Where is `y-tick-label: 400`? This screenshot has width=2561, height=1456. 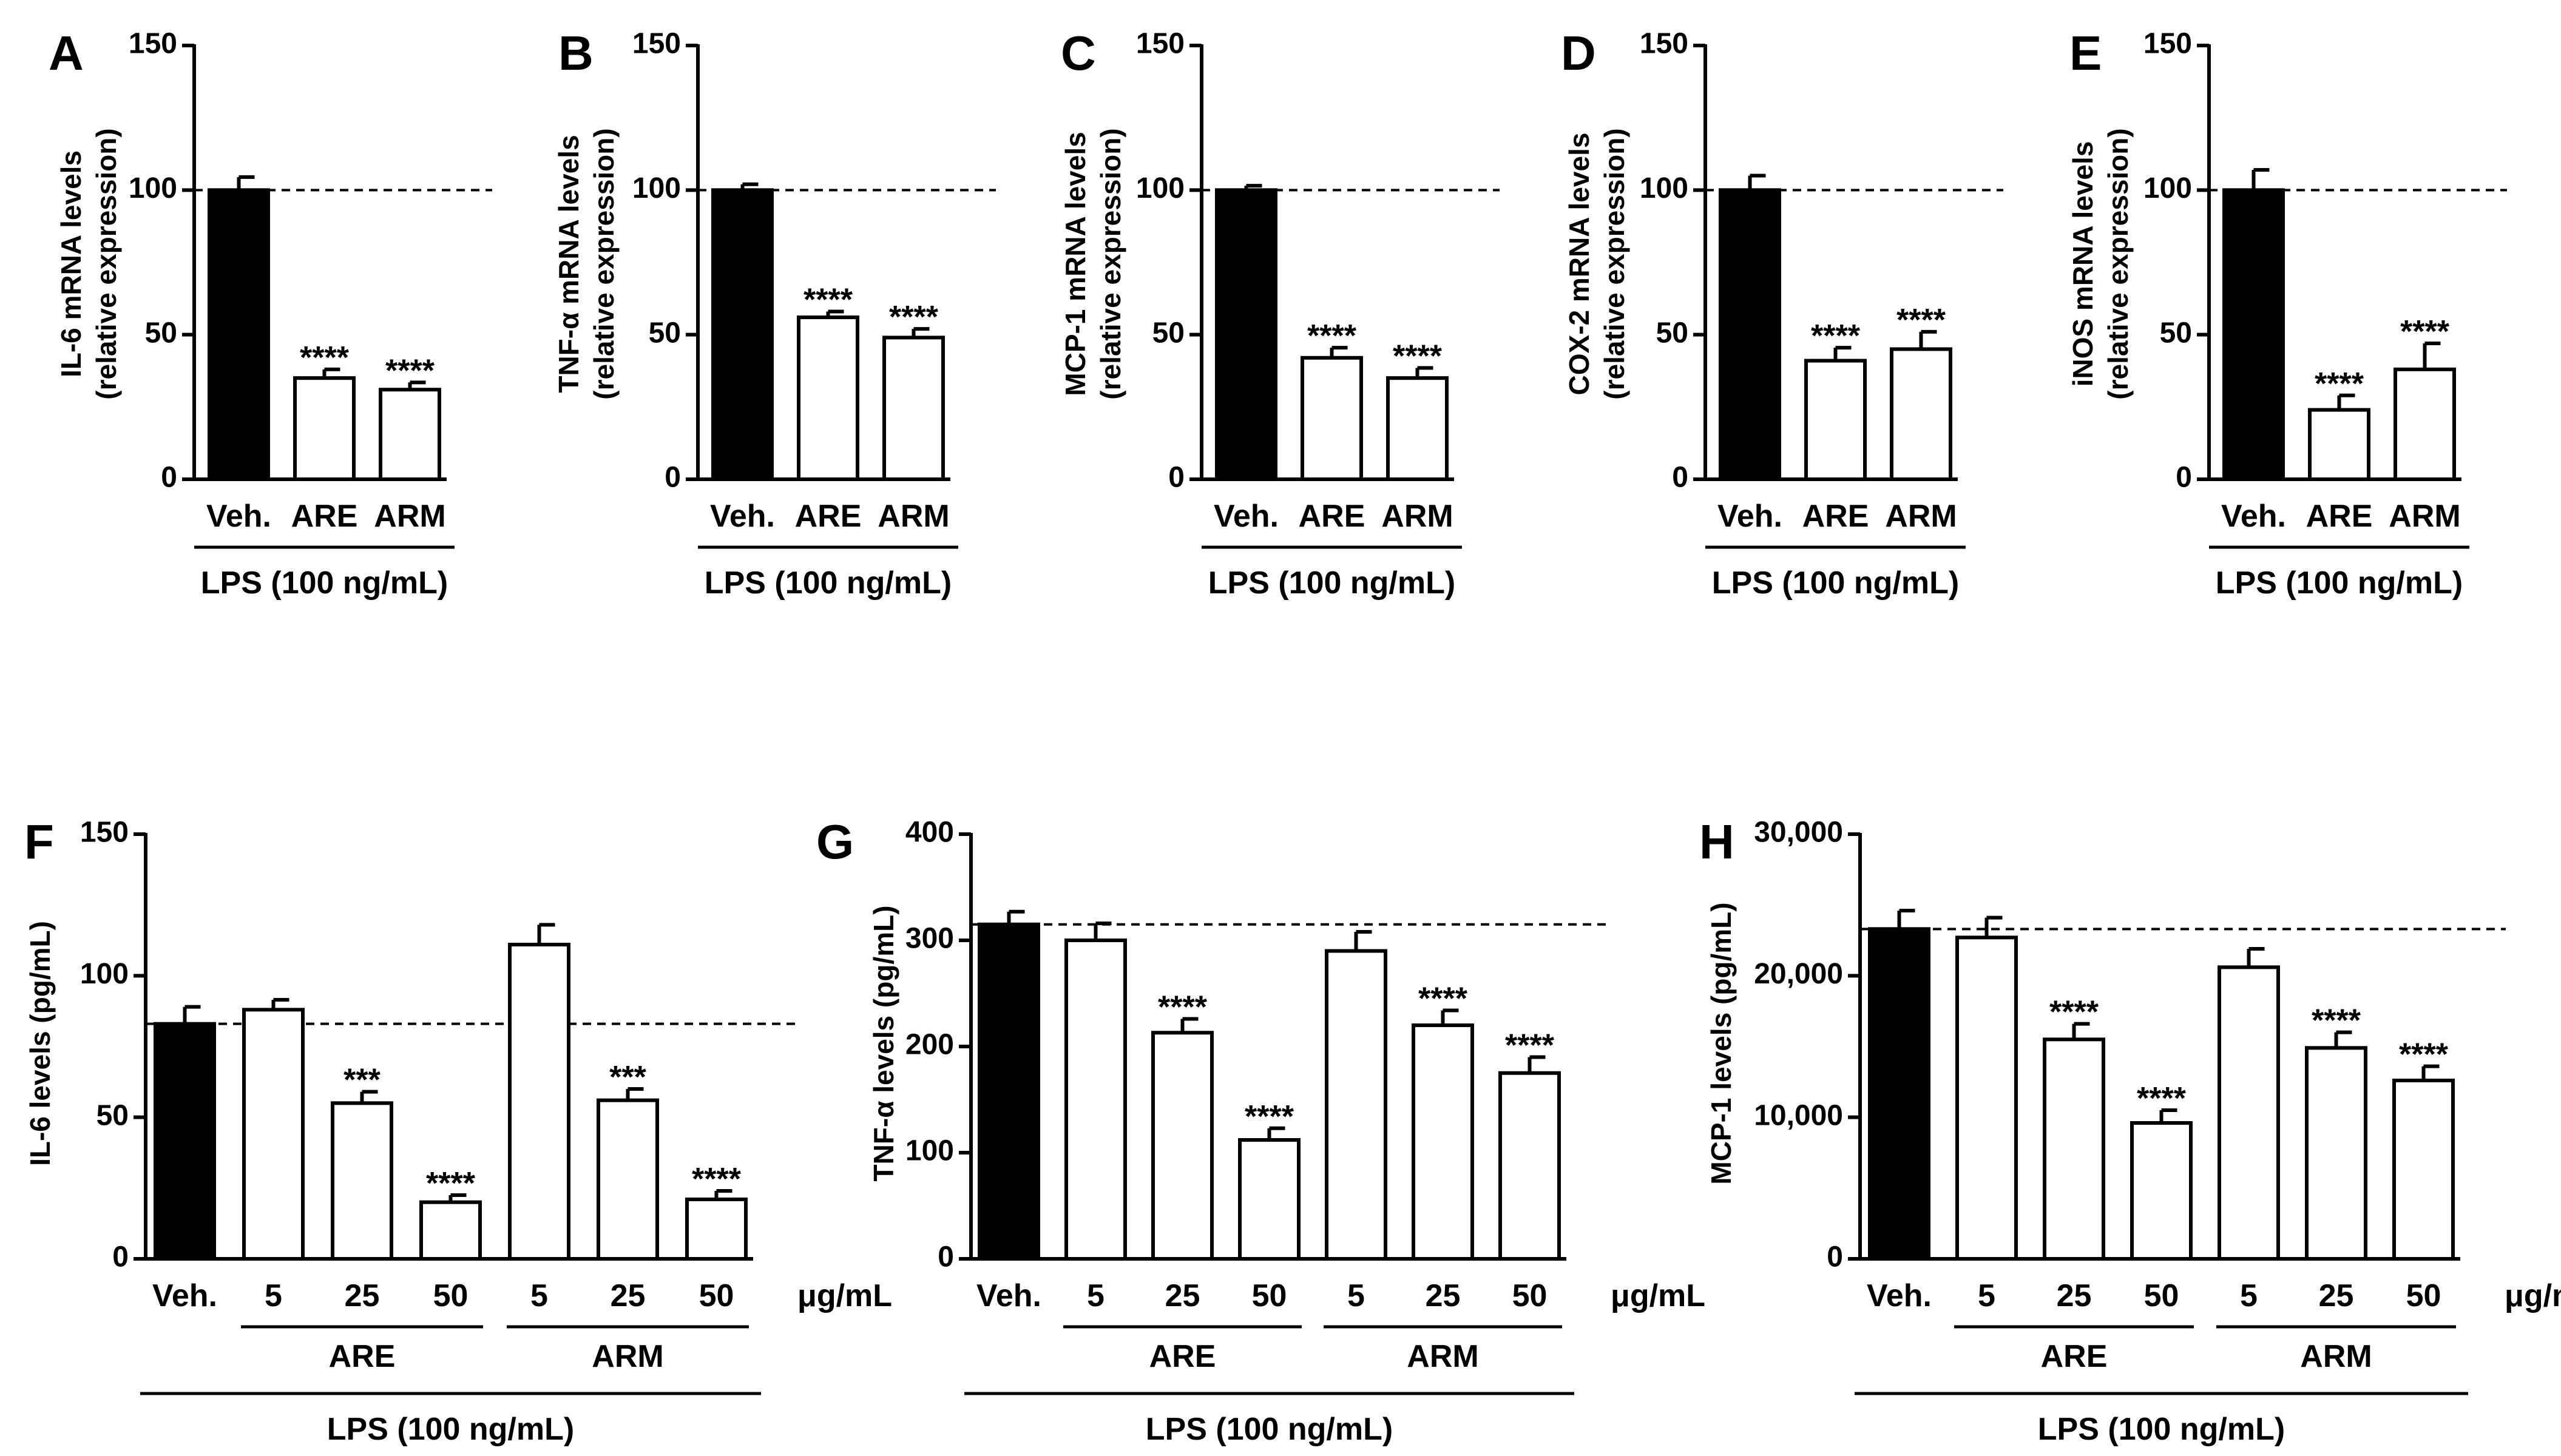
y-tick-label: 400 is located at coordinates (929, 833).